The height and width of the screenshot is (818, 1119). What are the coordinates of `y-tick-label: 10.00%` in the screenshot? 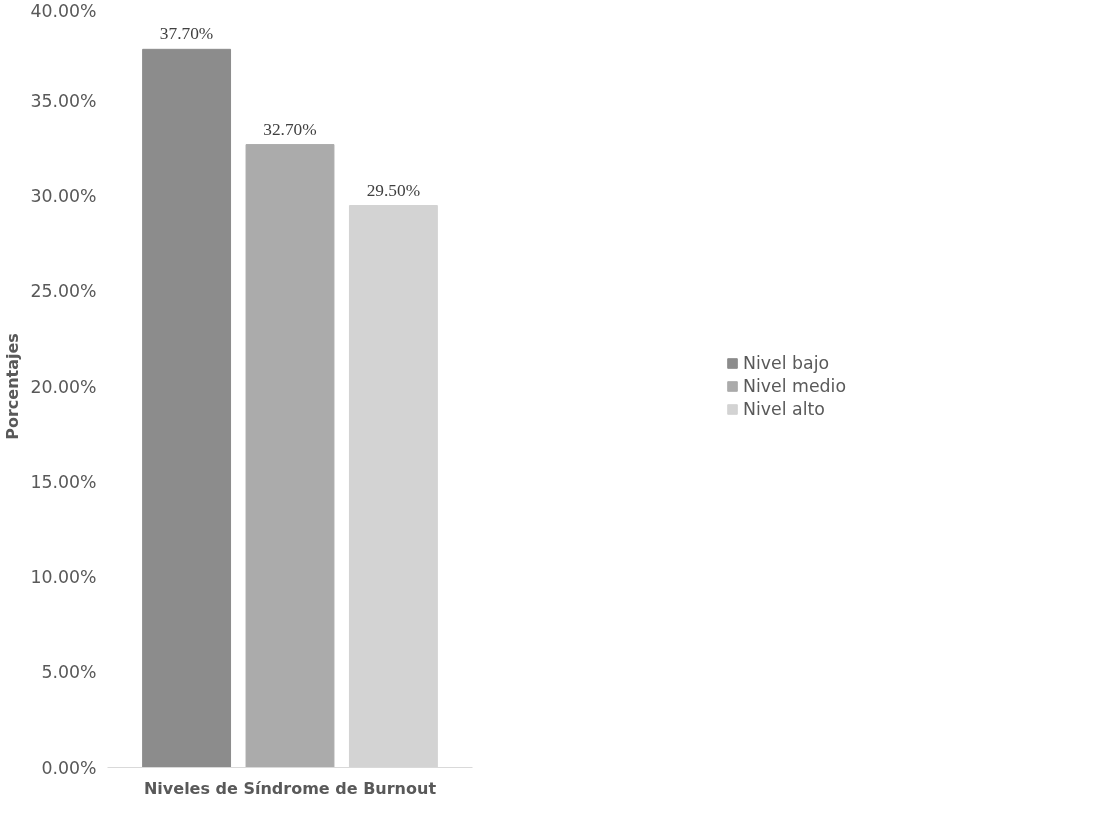 It's located at (63, 577).